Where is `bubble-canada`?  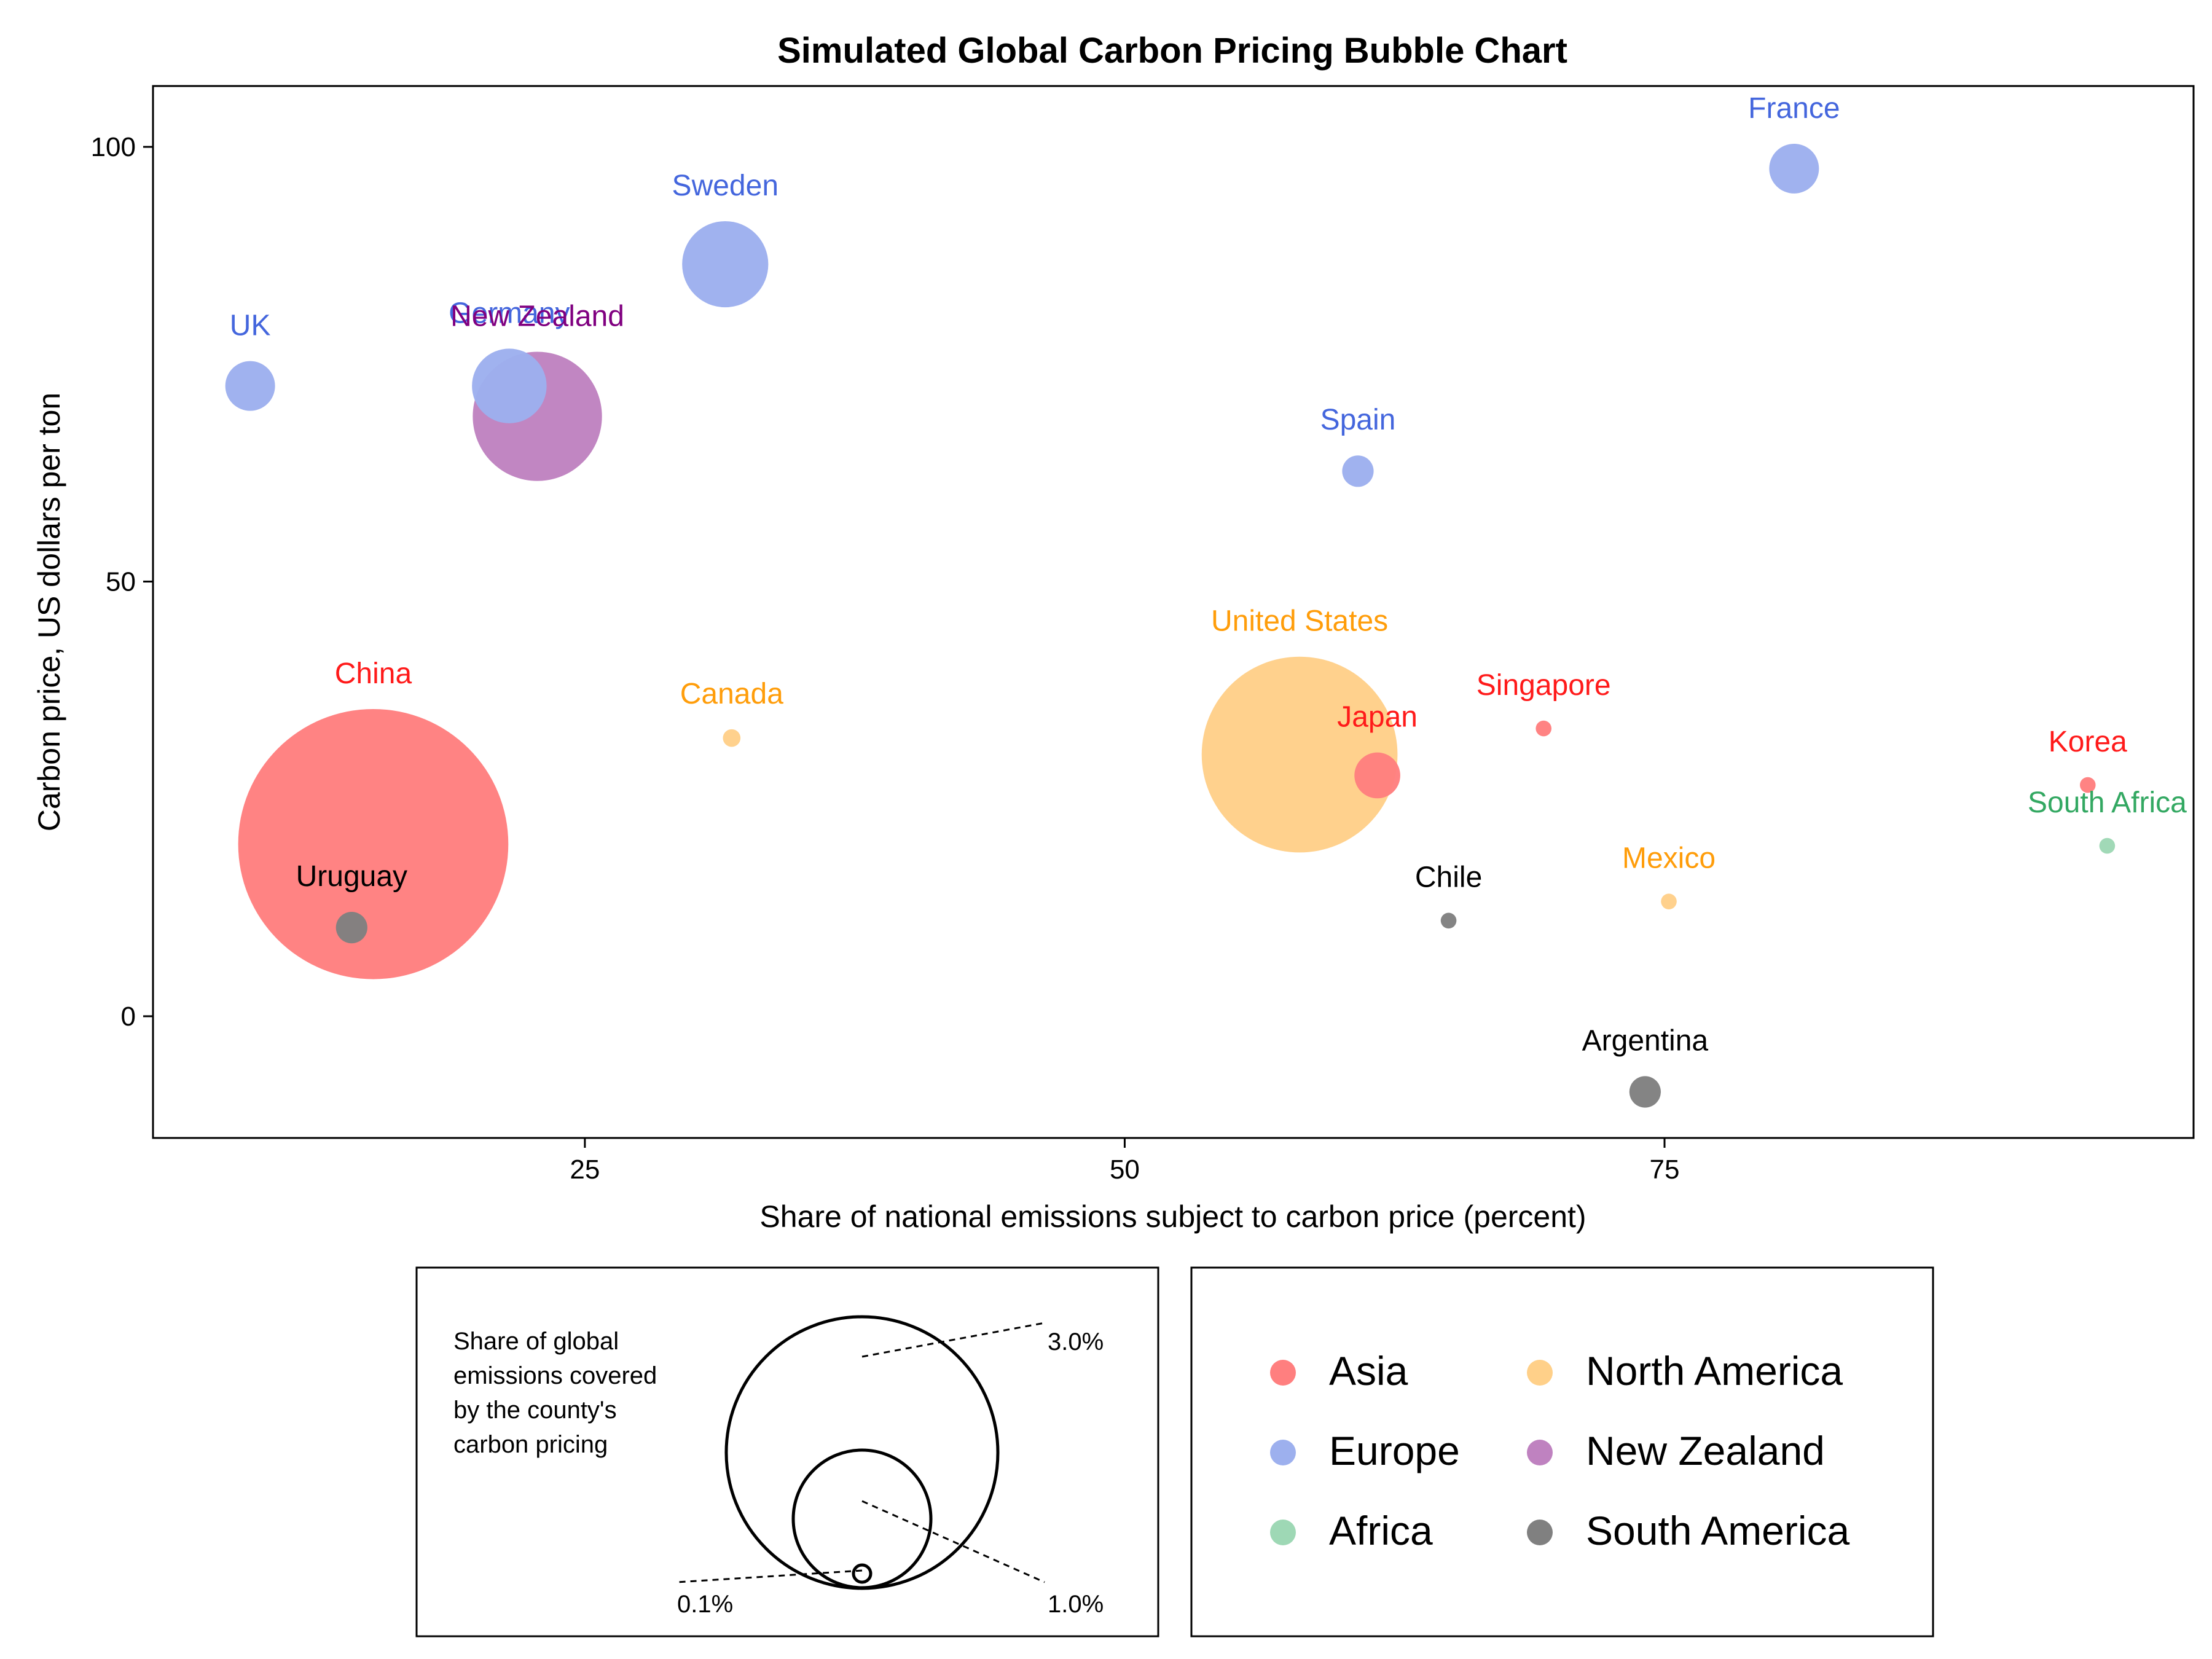 bubble-canada is located at coordinates (732, 738).